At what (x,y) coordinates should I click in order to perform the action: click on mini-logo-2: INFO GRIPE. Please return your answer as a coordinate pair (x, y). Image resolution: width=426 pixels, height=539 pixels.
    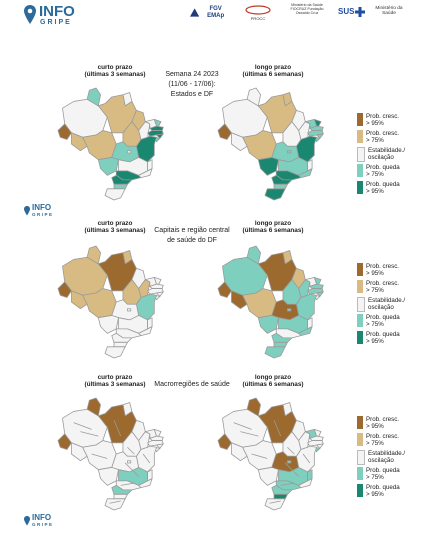
    Looking at the image, I should click on (39, 520).